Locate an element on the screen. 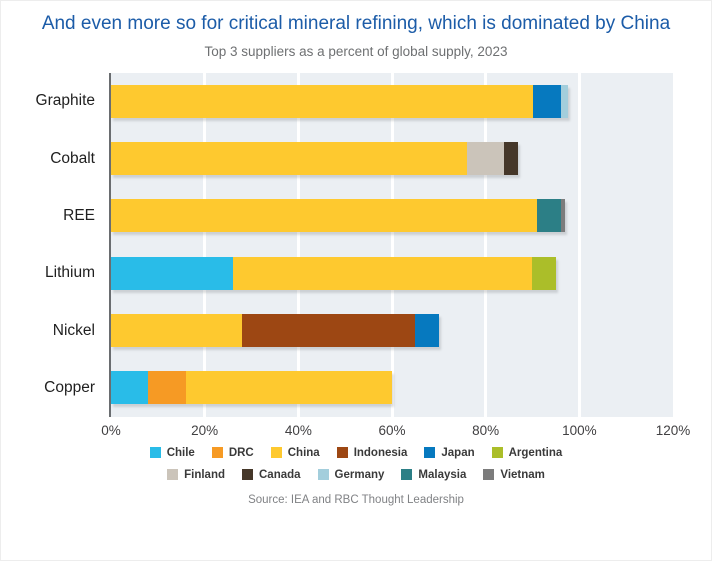  y-axis-line is located at coordinates (110, 244).